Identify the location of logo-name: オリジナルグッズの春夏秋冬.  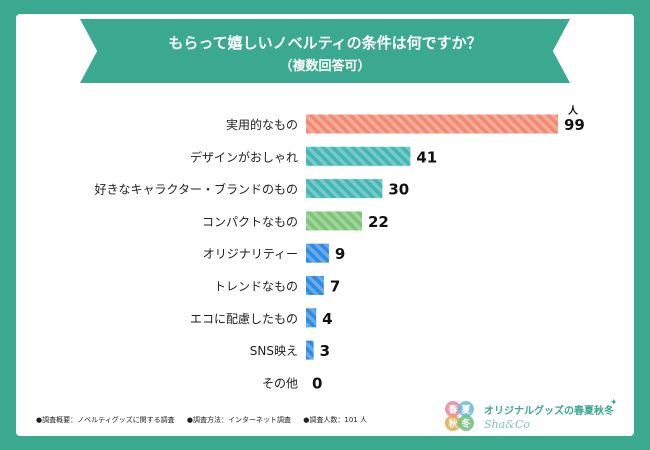
(549, 411).